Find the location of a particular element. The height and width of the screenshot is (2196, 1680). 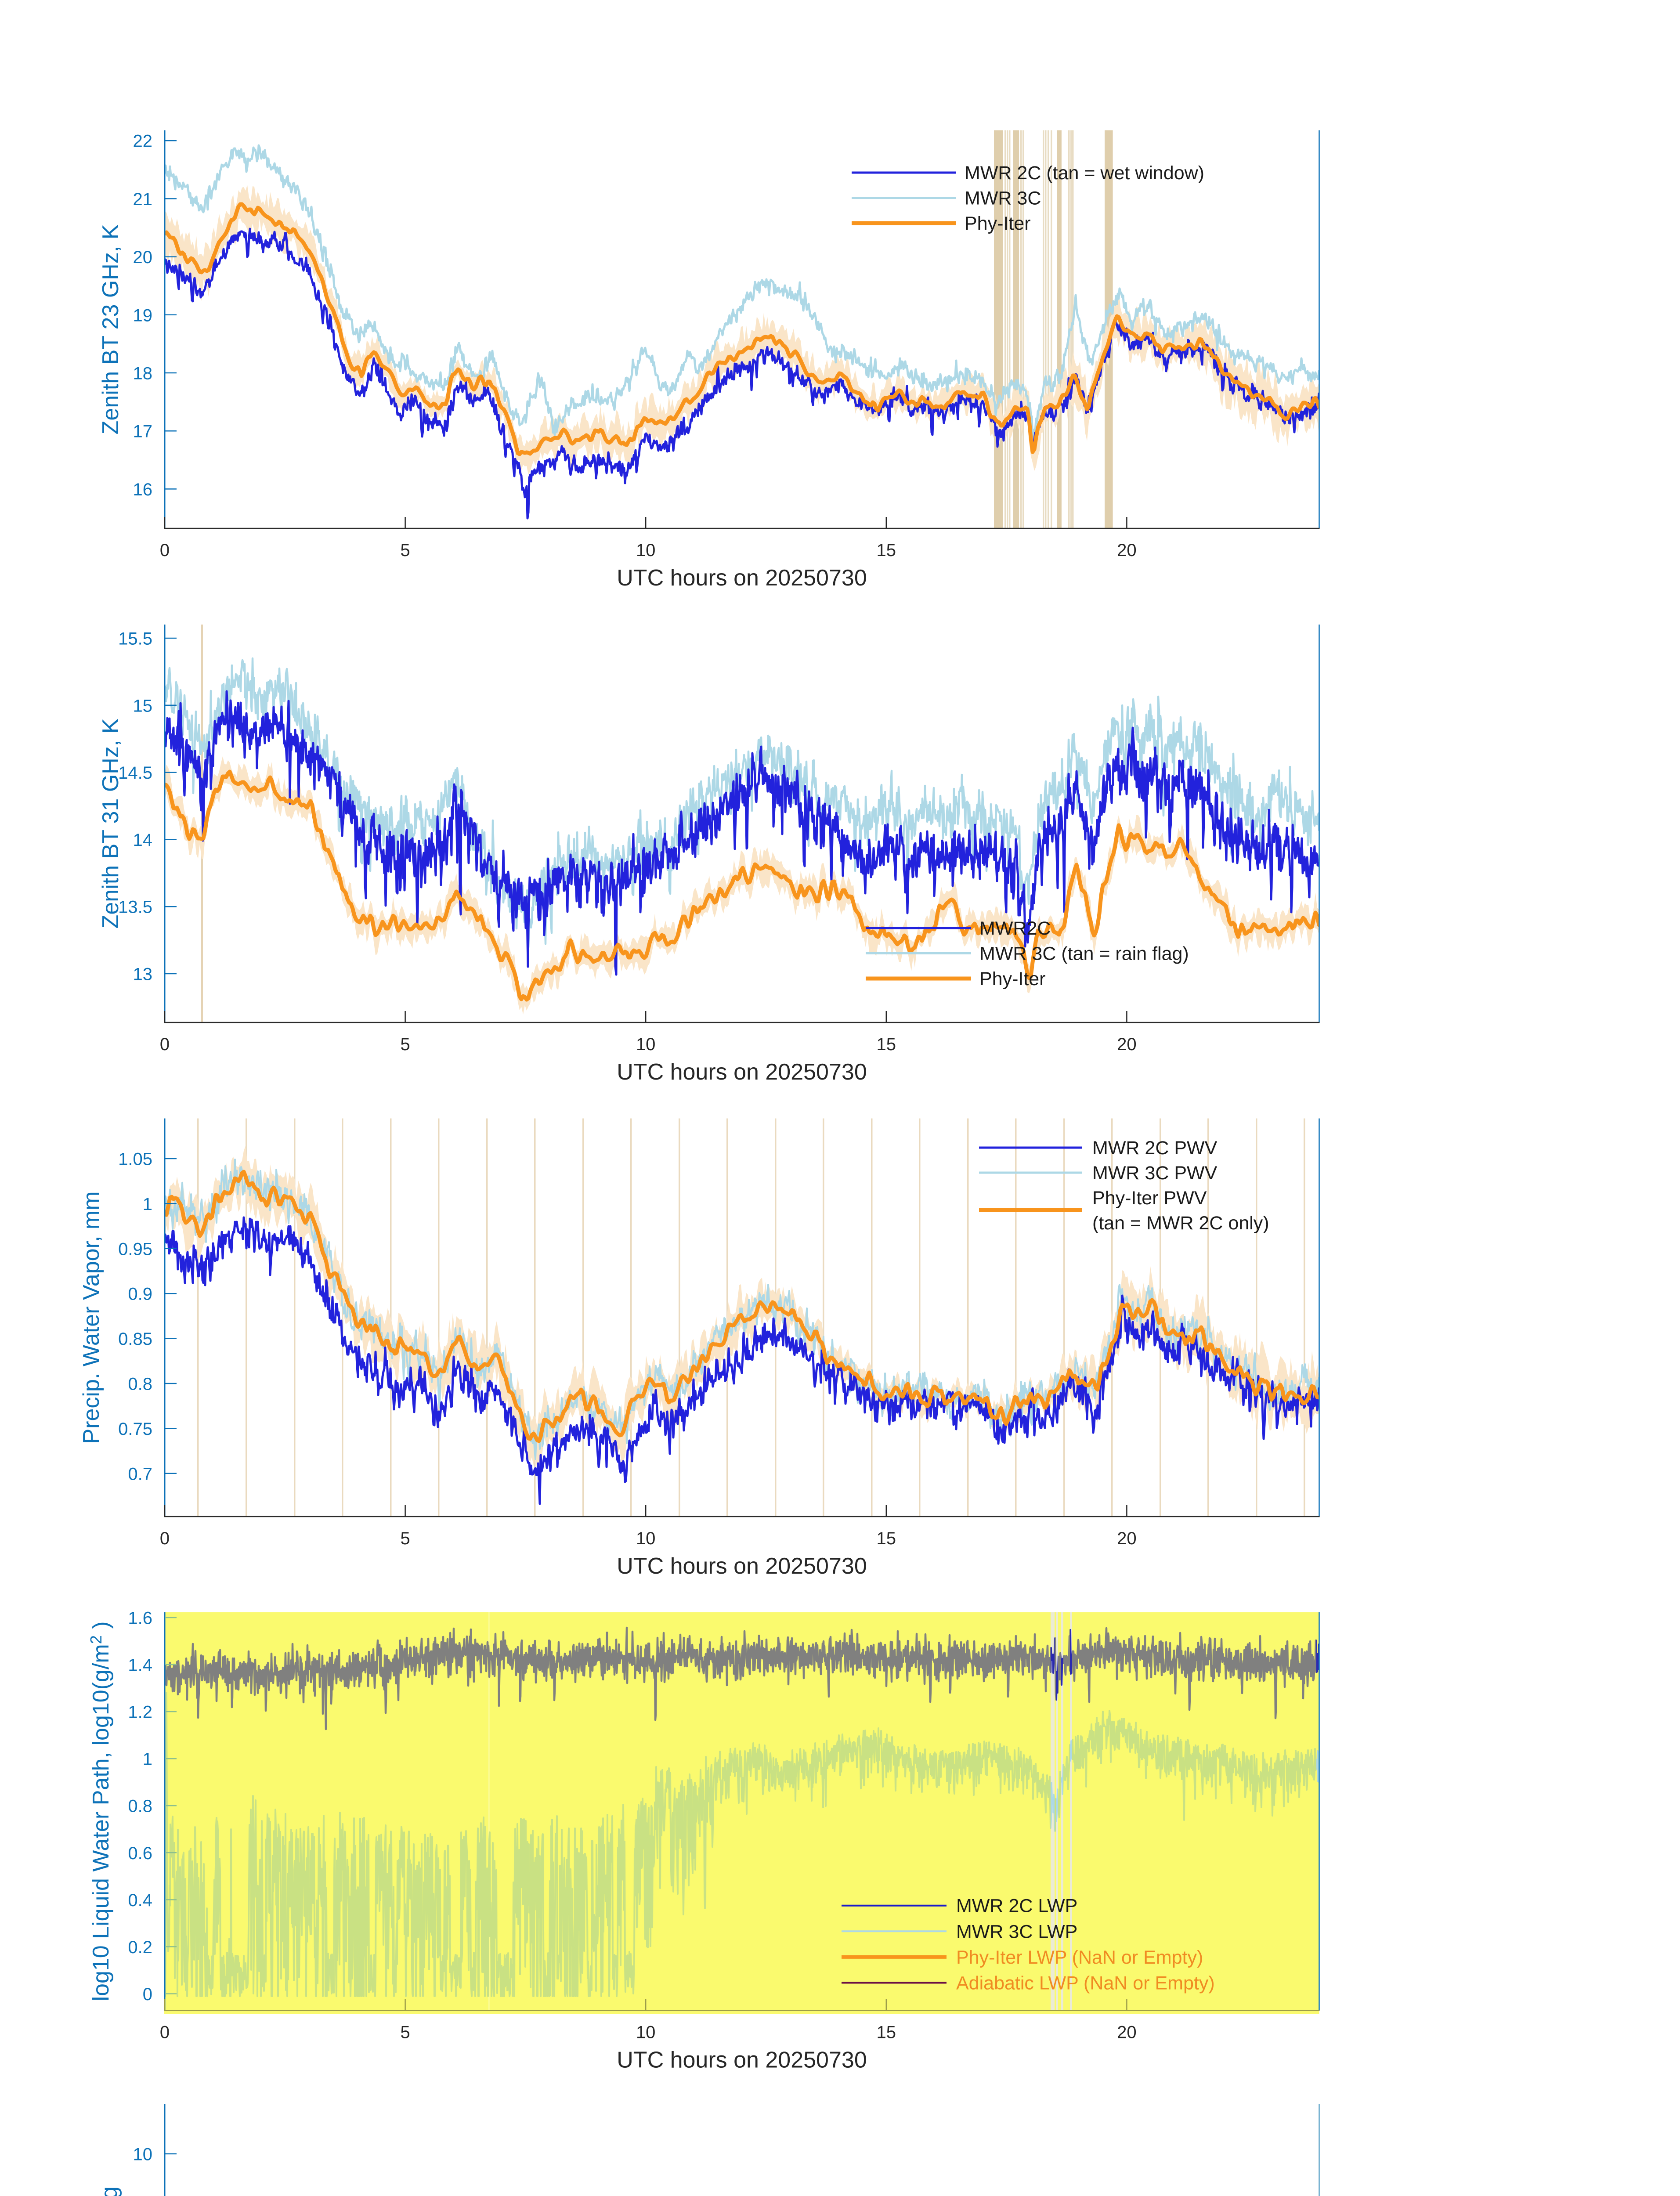

svg-text:log10 Liquid Water Path, log10: log10 Liquid Water Path, log10(g/m2 ) is located at coordinates (101, 1811).